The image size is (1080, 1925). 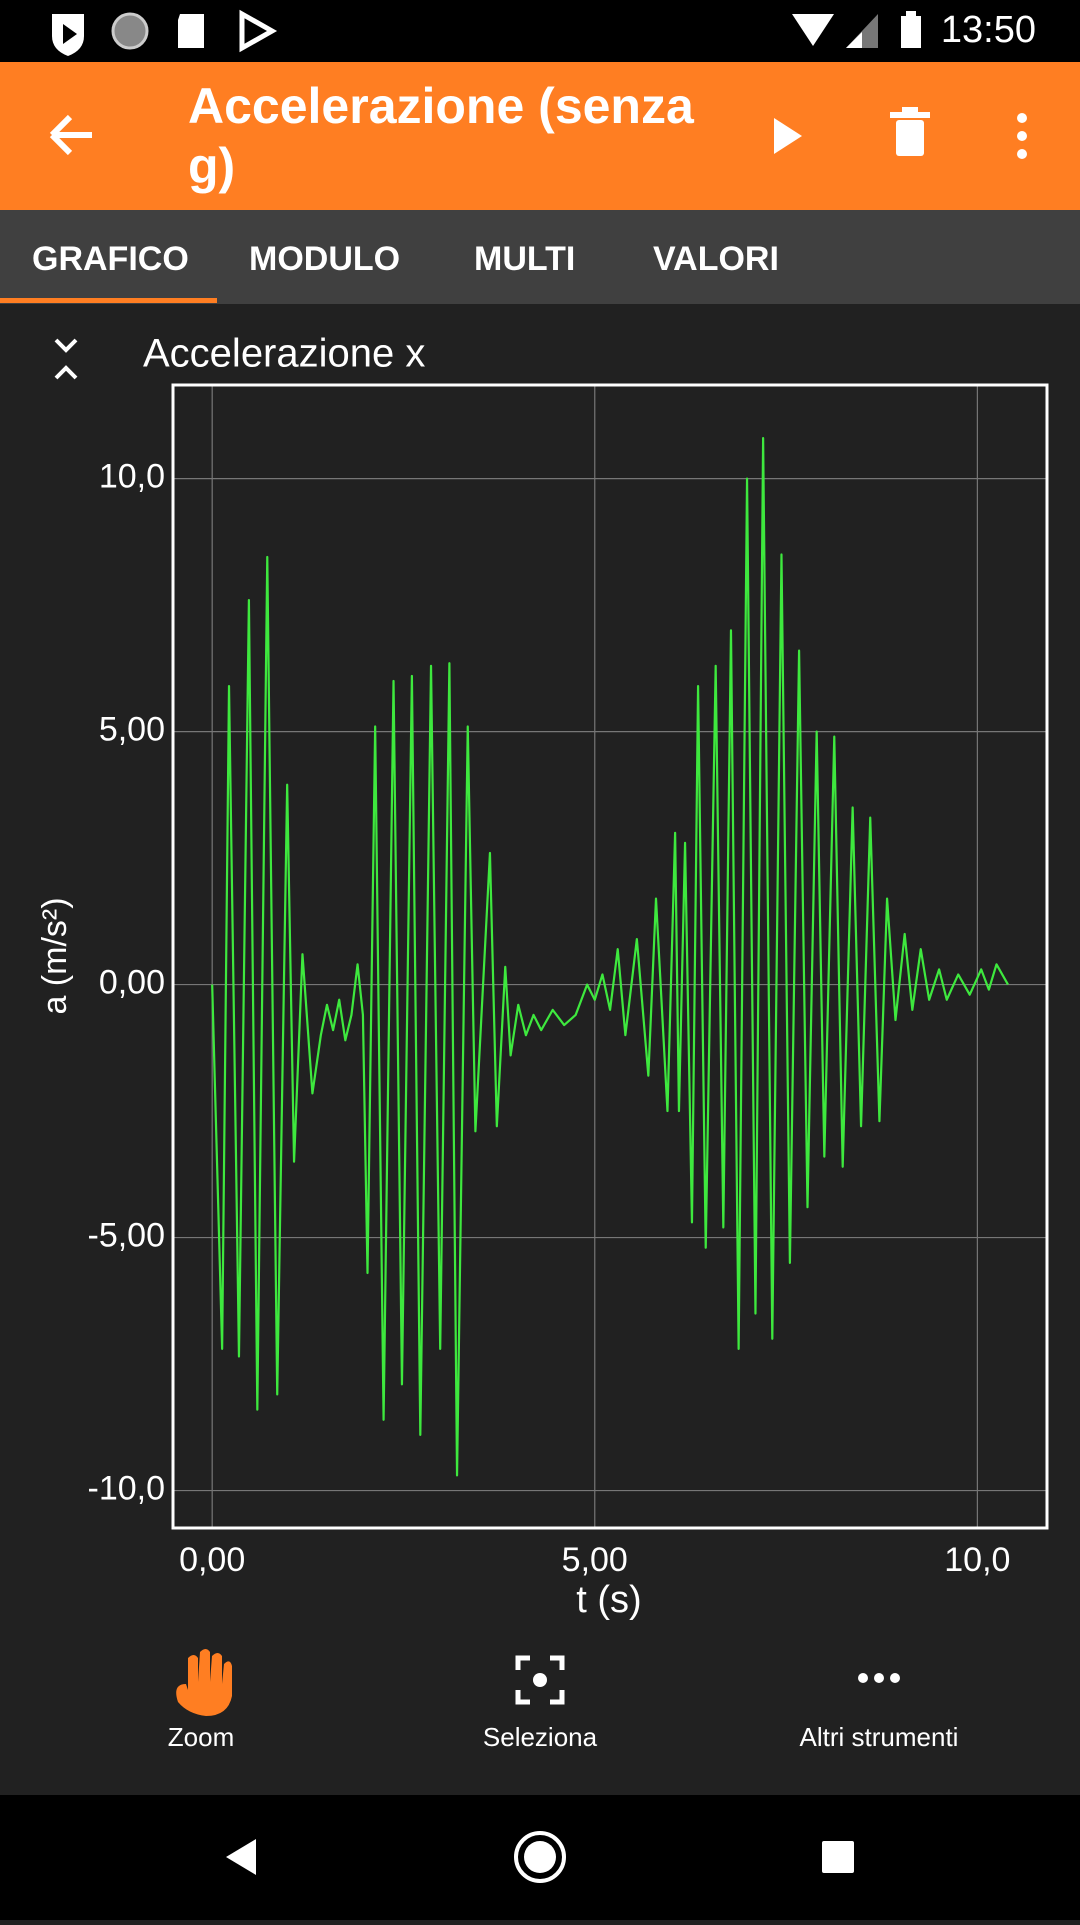 I want to click on delete-button, so click(x=910, y=131).